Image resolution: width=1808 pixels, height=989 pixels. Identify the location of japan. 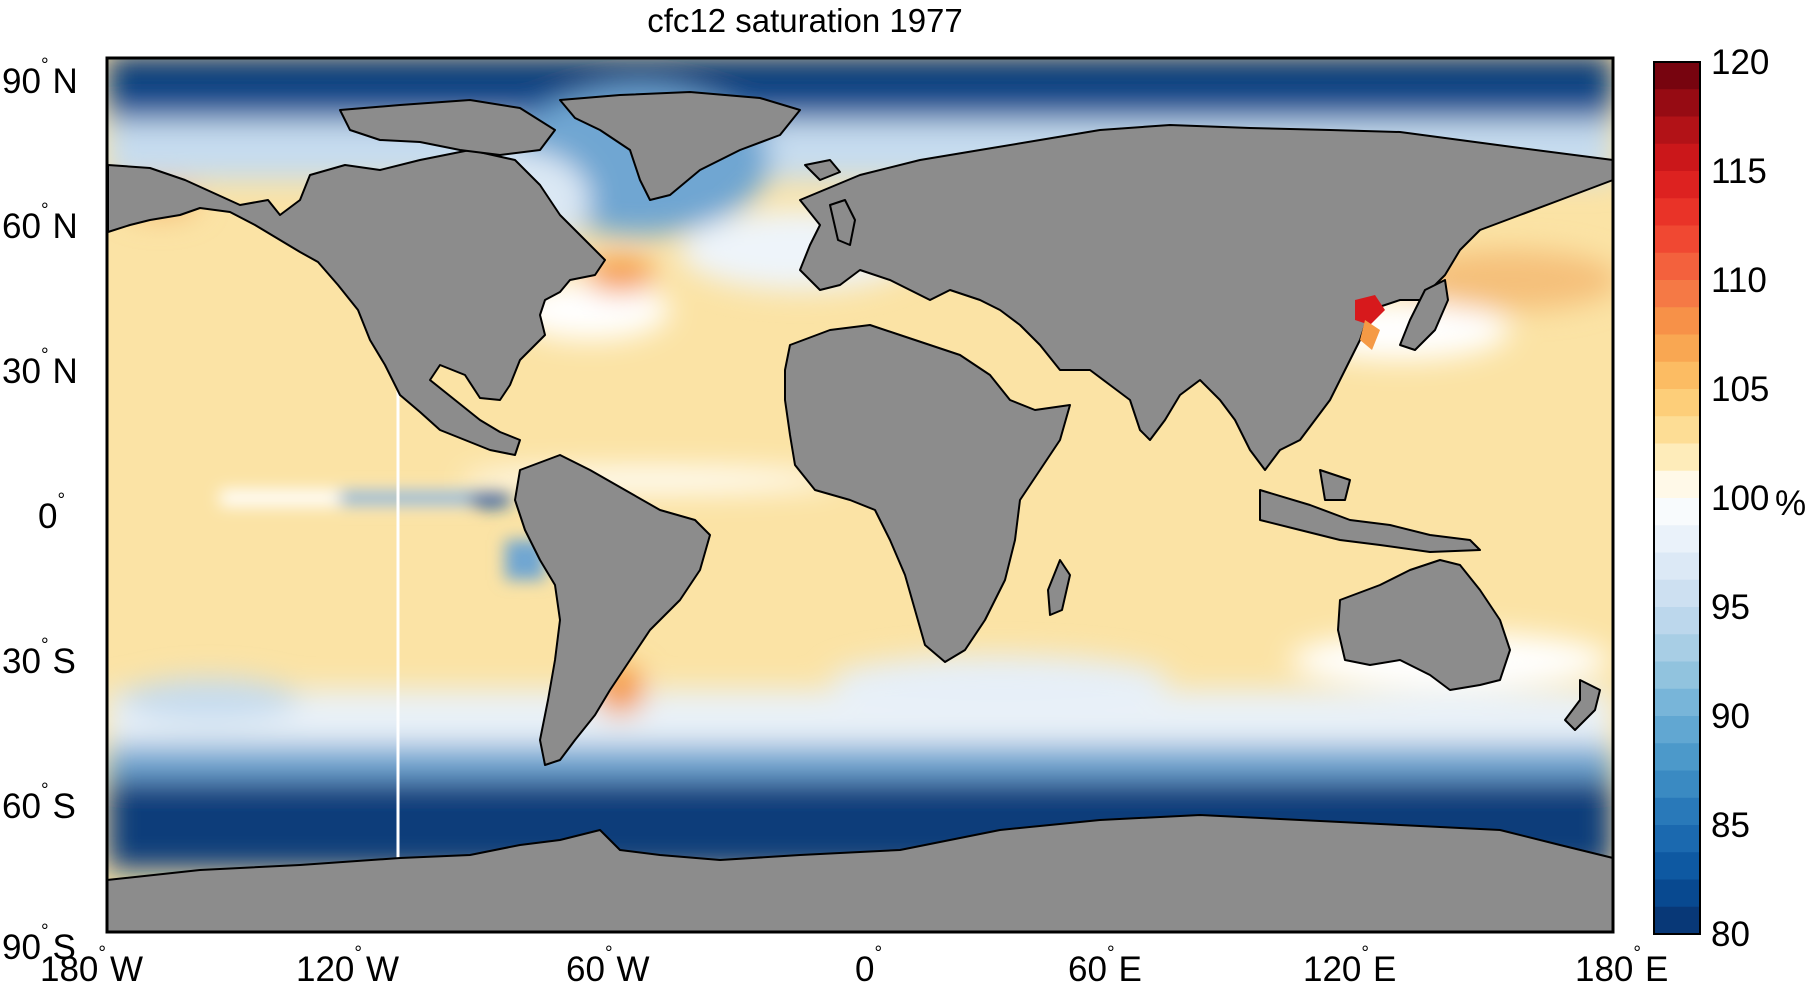
(1424, 315).